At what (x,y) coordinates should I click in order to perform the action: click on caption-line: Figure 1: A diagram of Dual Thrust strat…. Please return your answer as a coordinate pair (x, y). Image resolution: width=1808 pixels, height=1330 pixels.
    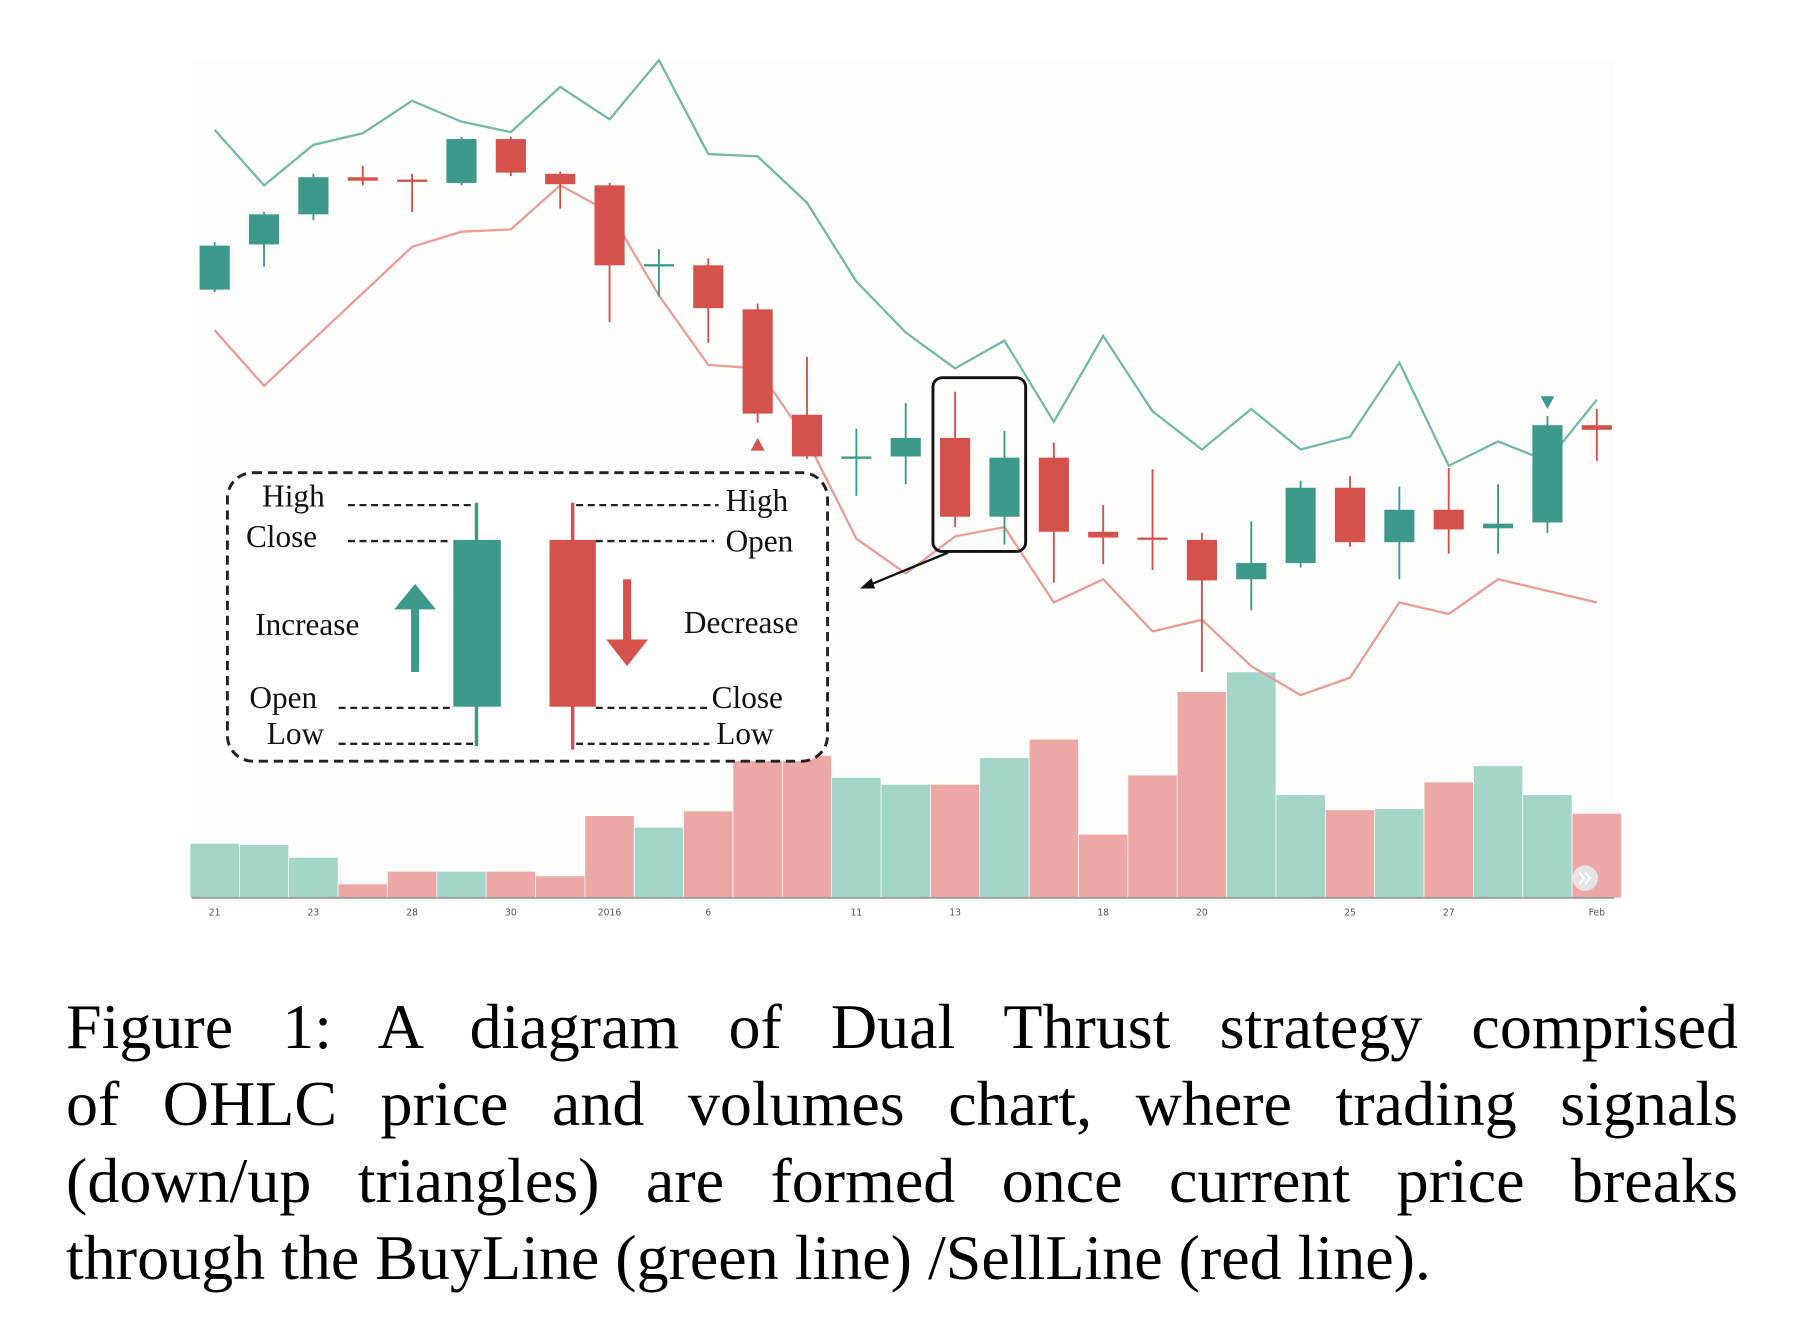
    Looking at the image, I should click on (902, 1026).